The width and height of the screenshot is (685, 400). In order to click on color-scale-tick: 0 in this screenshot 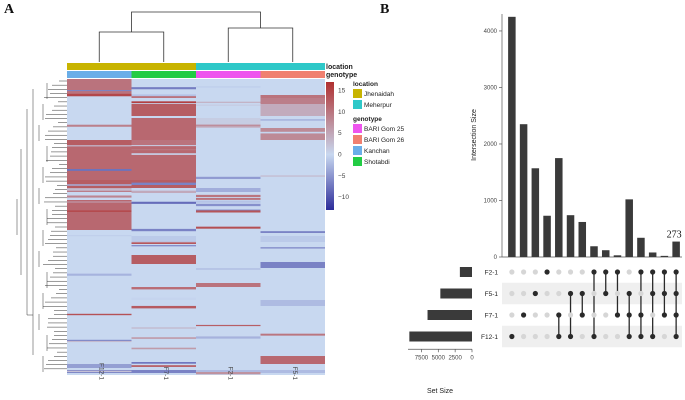, I will do `click(340, 155)`.